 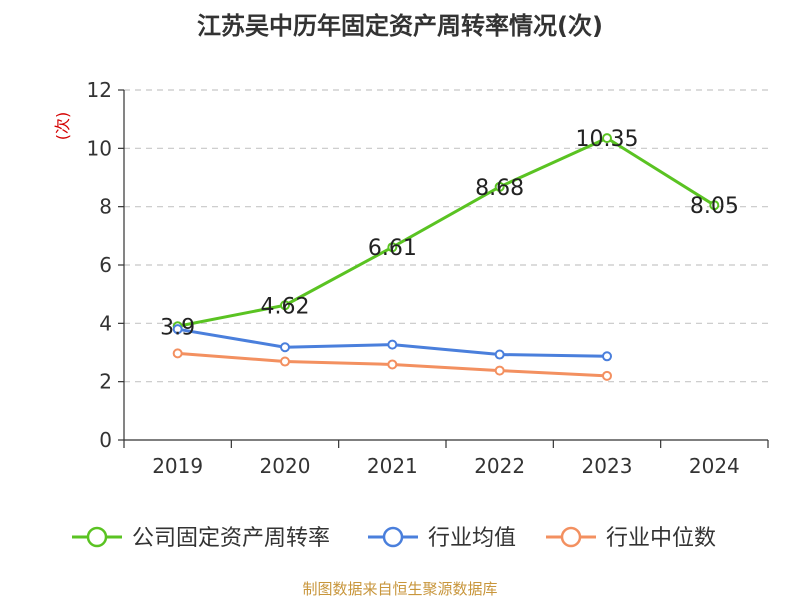 I want to click on legend: 公司固定资产周转率 行业均值 行业中位数, so click(x=394, y=538).